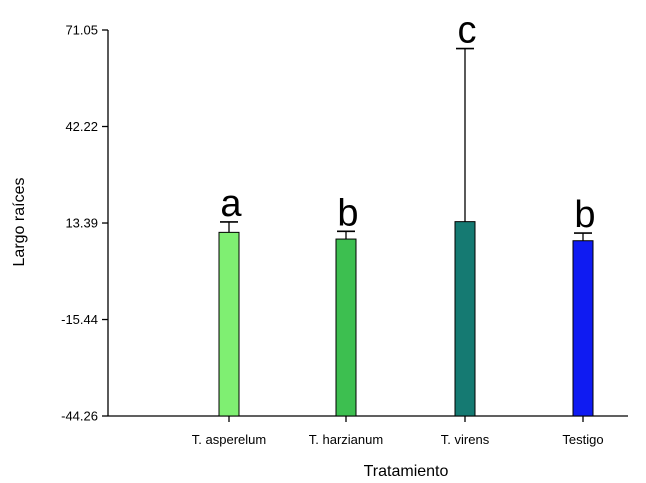 The image size is (646, 483). Describe the element at coordinates (81, 126) in the screenshot. I see `y-tick-label: 42.22` at that location.